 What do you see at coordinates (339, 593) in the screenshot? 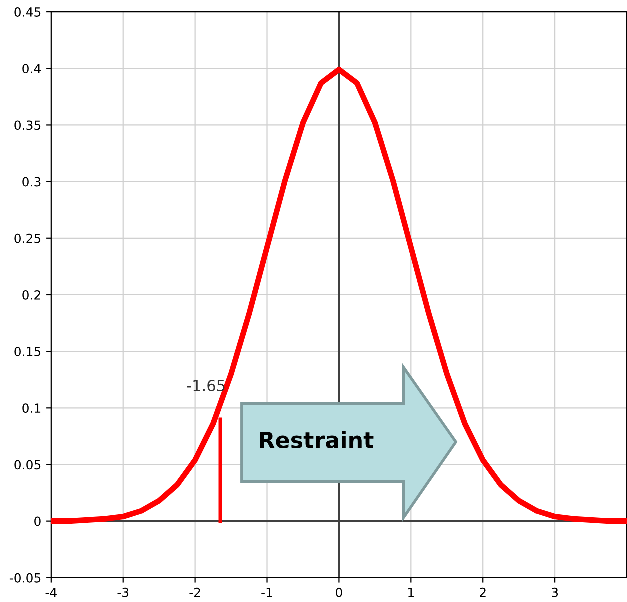
I see `x-tick-label: 0` at bounding box center [339, 593].